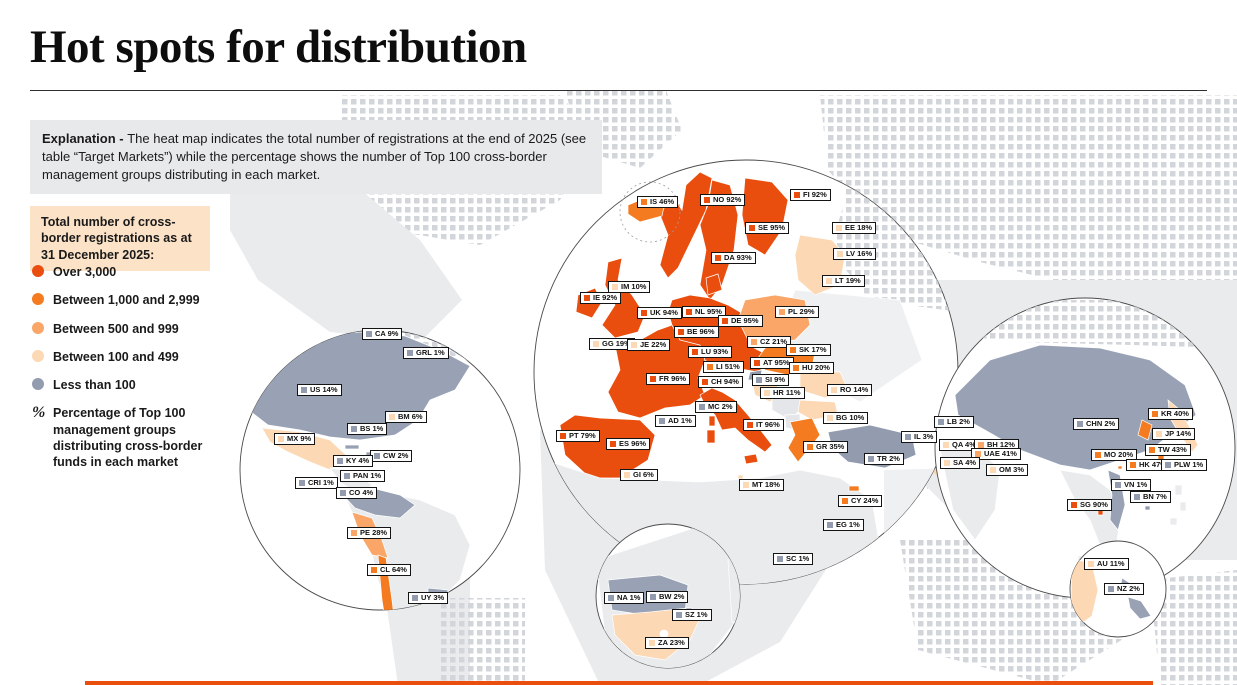 This screenshot has height=685, width=1237. I want to click on legend-item-cat3: Between 500 and 999, so click(127, 329).